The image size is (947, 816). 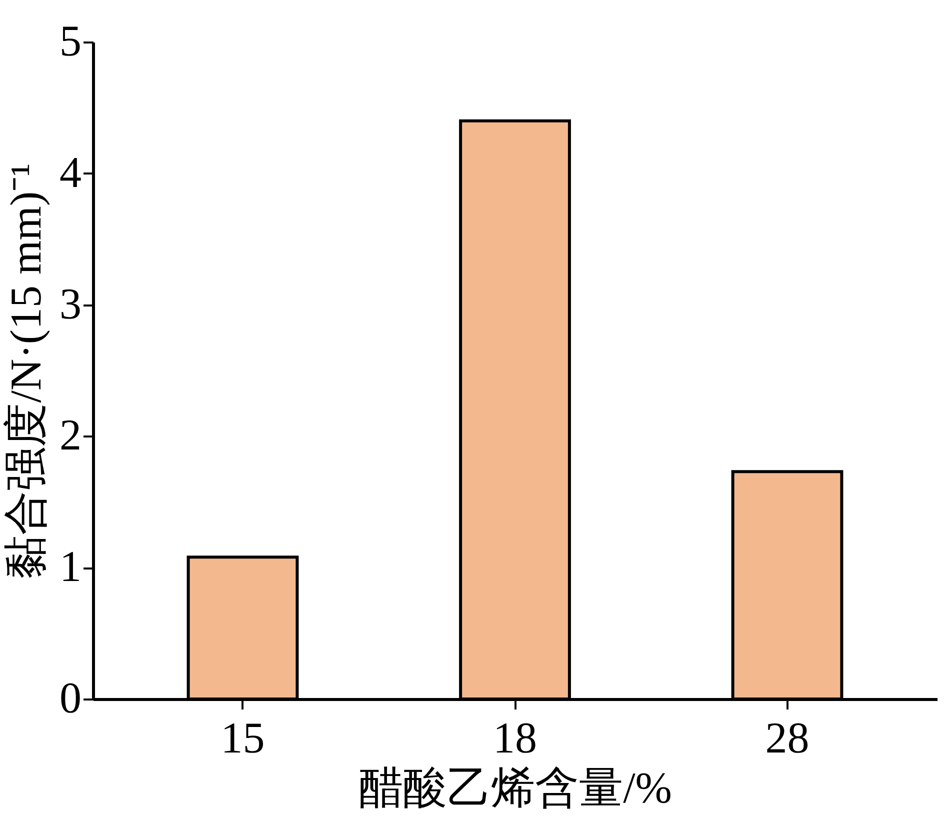 What do you see at coordinates (71, 435) in the screenshot?
I see `y-tick-label: 2` at bounding box center [71, 435].